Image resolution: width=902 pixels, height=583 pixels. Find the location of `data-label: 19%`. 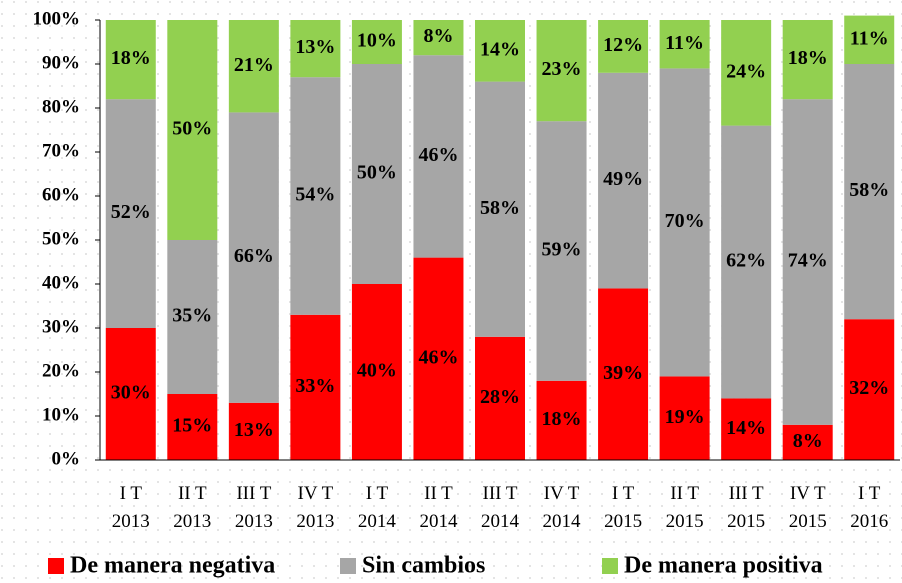

data-label: 19% is located at coordinates (685, 417).